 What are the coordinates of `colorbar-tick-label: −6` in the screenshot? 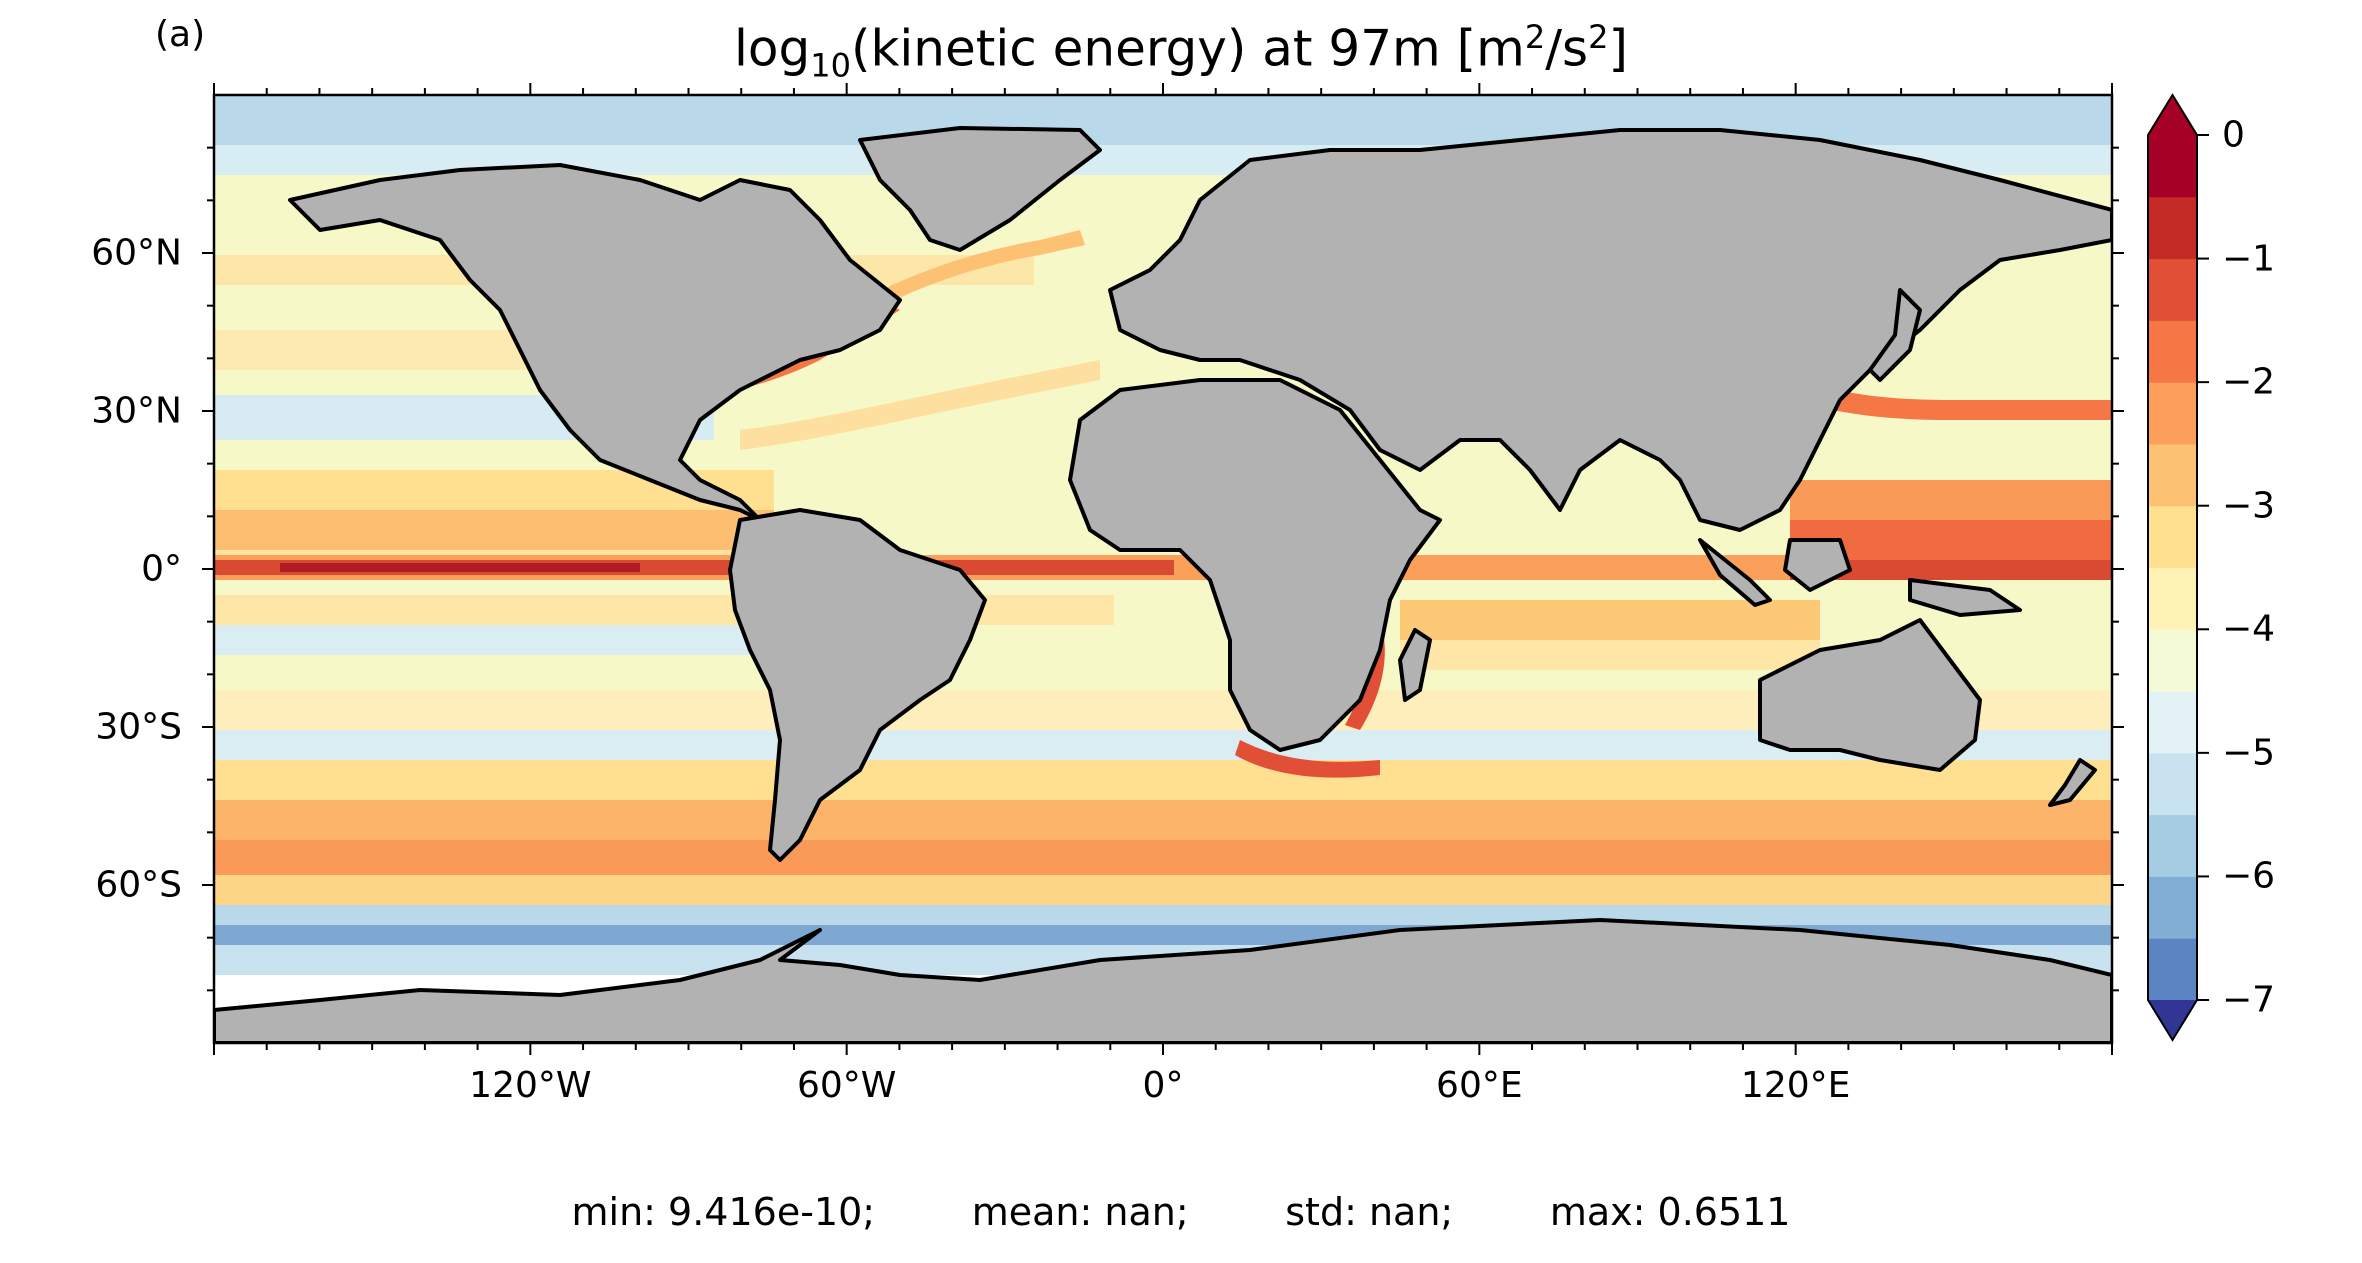 It's located at (2249, 876).